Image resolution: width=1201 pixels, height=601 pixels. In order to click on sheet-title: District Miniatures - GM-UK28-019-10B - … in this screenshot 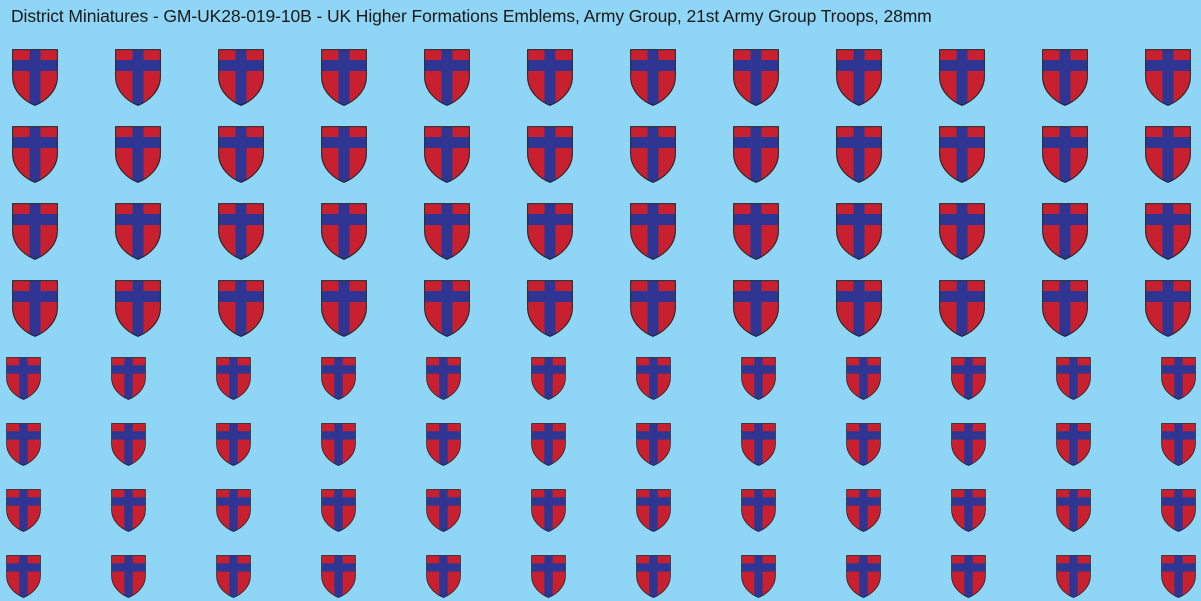, I will do `click(471, 16)`.